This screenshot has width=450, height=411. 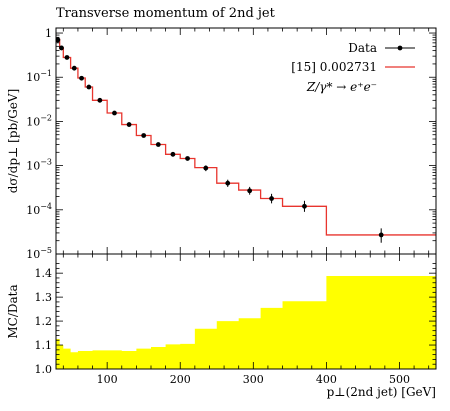 What do you see at coordinates (44, 321) in the screenshot?
I see `y-tick-label-ratio: 1.2` at bounding box center [44, 321].